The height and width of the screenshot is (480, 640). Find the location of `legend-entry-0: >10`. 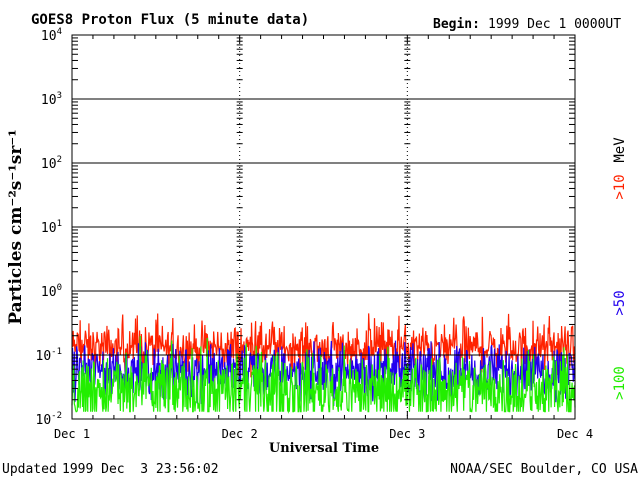

legend-entry-0: >10 is located at coordinates (620, 186).